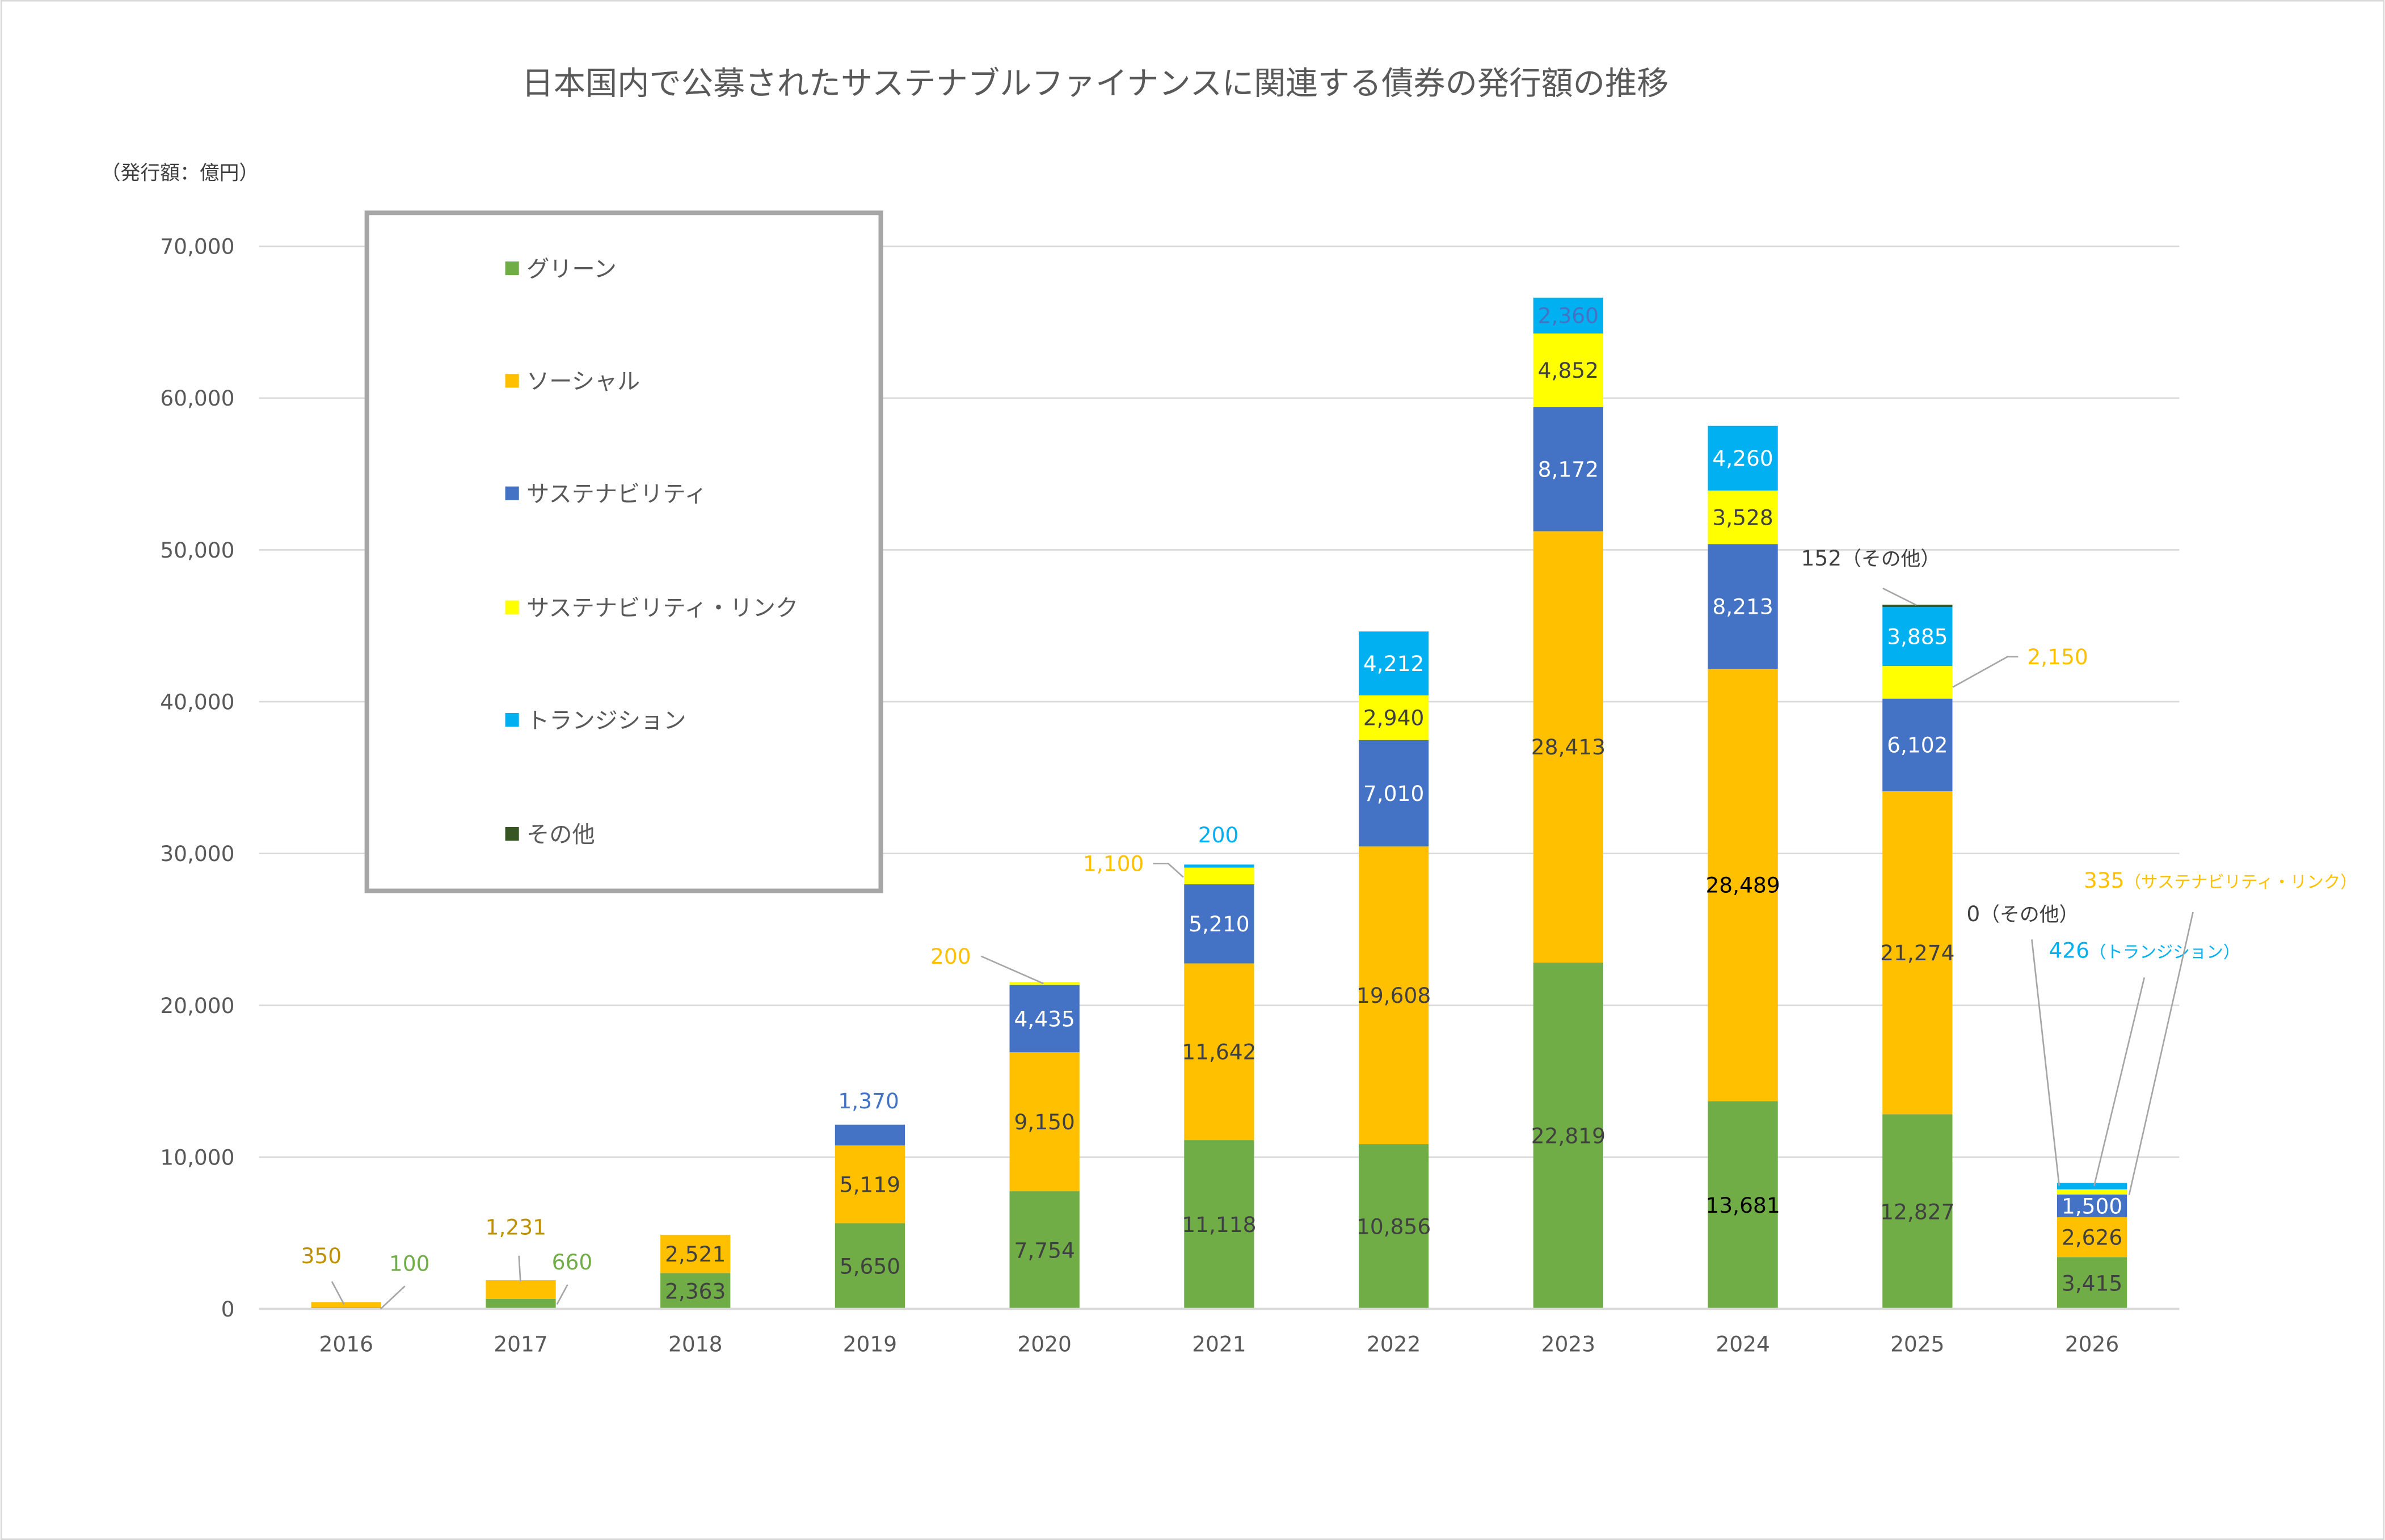  Describe the element at coordinates (2057, 656) in the screenshot. I see `outside-data-label: 2,150` at that location.